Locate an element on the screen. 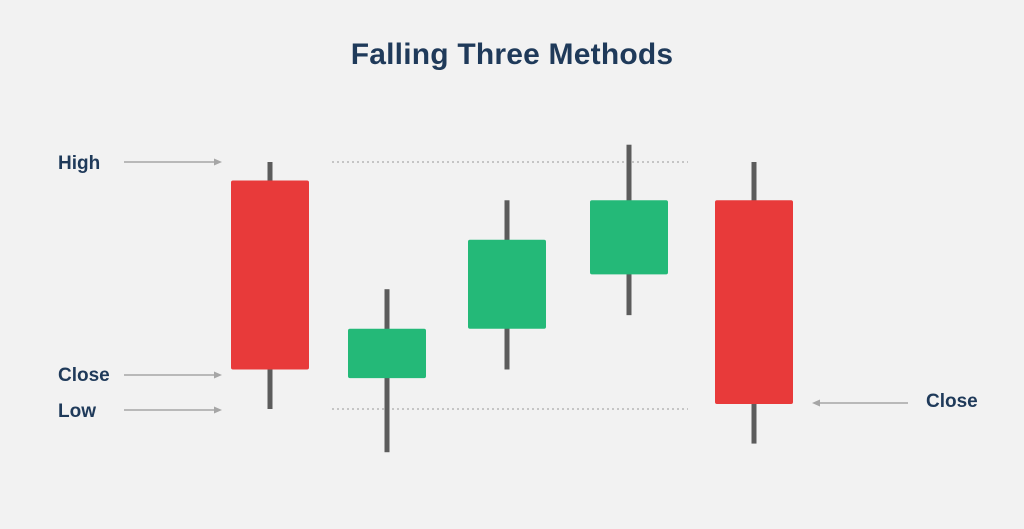 This screenshot has width=1024, height=529. close-label-left: Close is located at coordinates (84, 375).